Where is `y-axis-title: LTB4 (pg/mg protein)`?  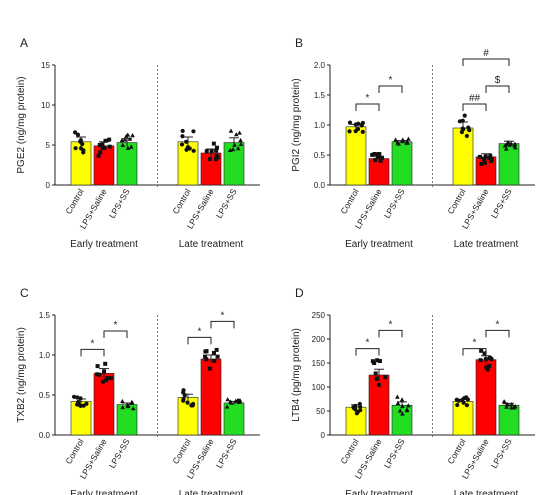 y-axis-title: LTB4 (pg/mg protein) is located at coordinates (296, 375).